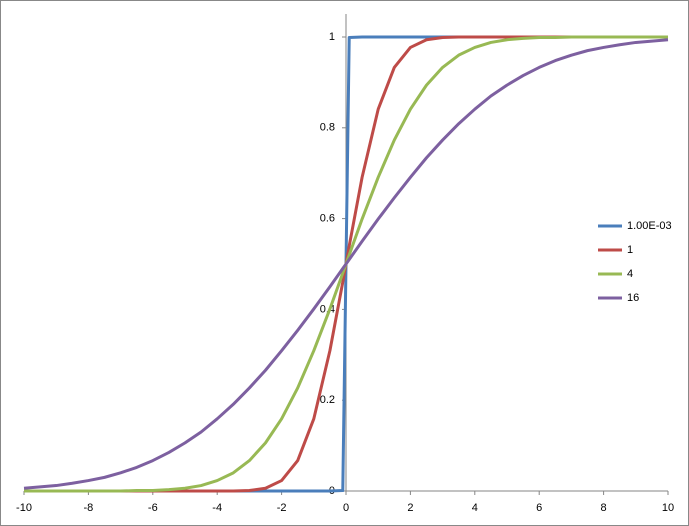 Image resolution: width=689 pixels, height=526 pixels. I want to click on y-tick-label: 0.6, so click(327, 219).